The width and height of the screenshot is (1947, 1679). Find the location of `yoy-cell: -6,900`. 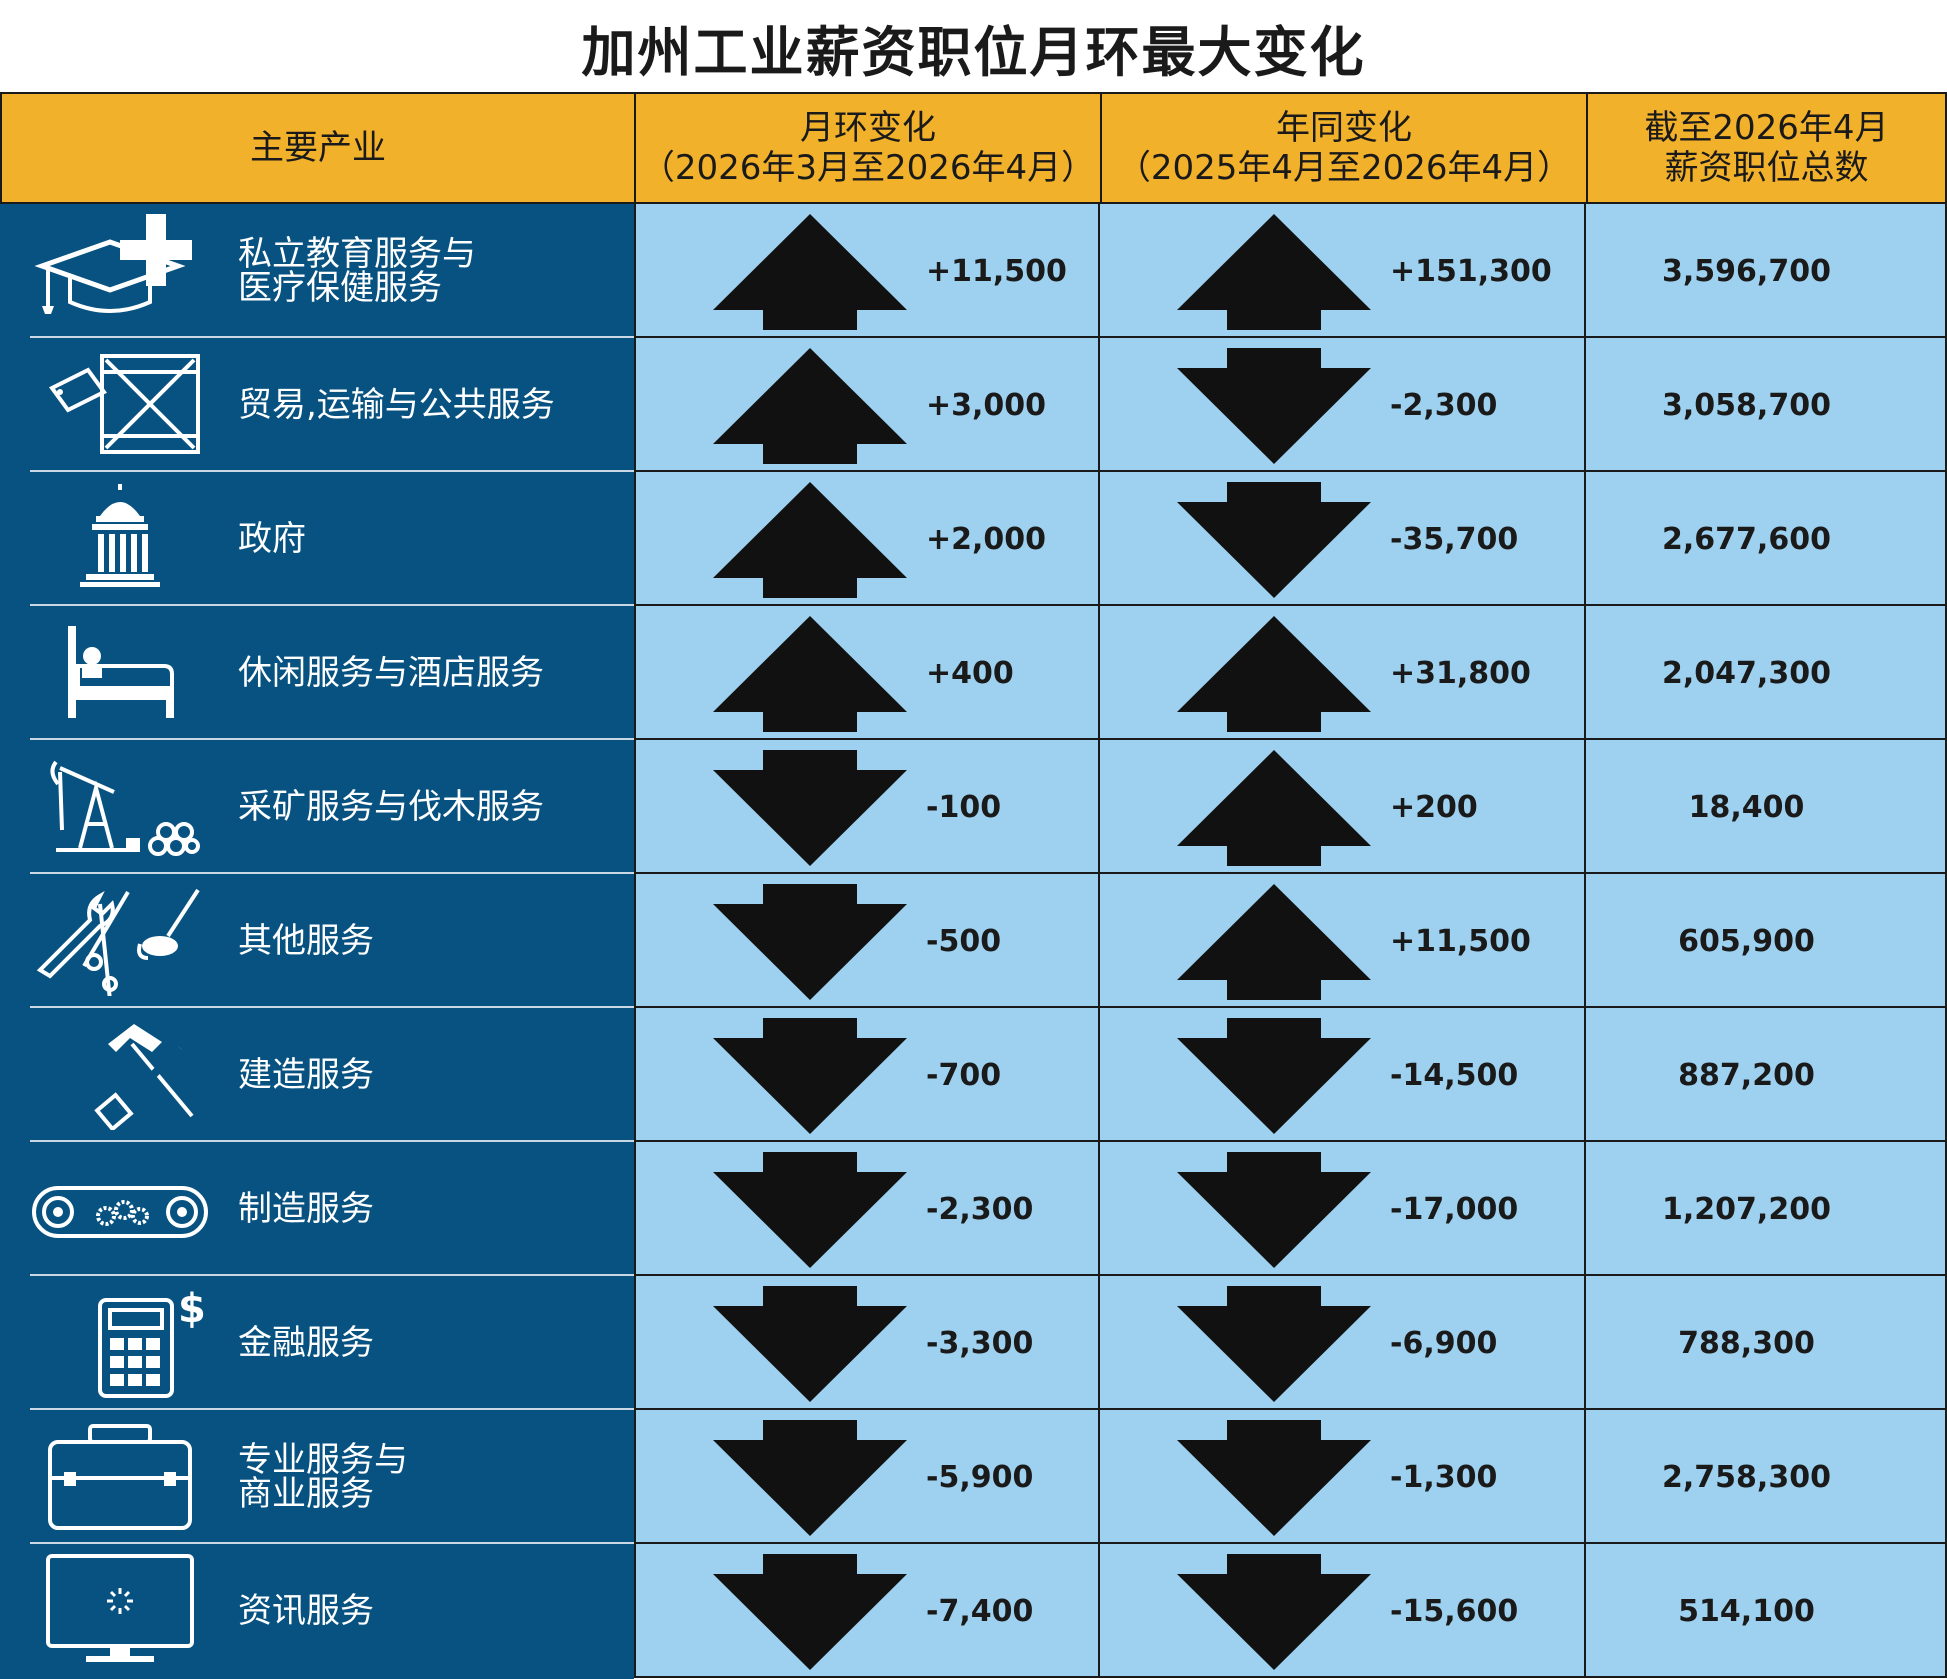

yoy-cell: -6,900 is located at coordinates (1343, 1343).